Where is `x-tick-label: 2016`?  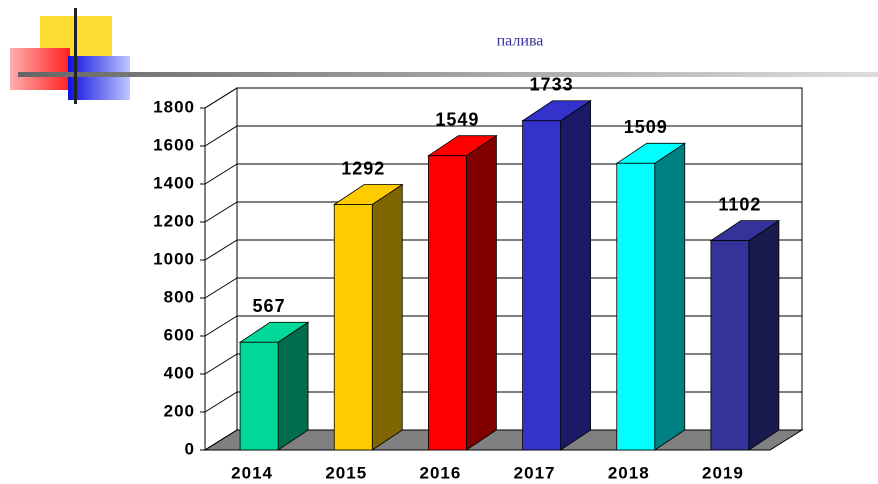
x-tick-label: 2016 is located at coordinates (441, 472).